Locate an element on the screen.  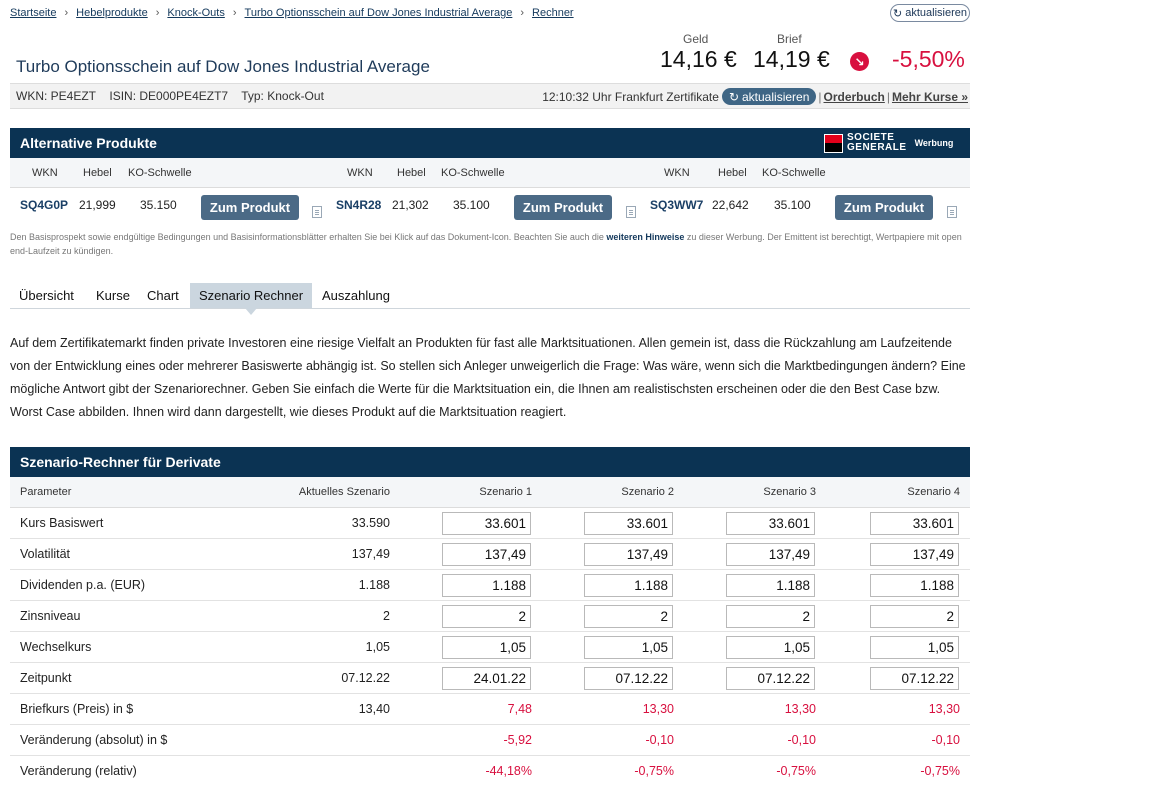
scenario-4-result: 13,30 is located at coordinates (944, 709).